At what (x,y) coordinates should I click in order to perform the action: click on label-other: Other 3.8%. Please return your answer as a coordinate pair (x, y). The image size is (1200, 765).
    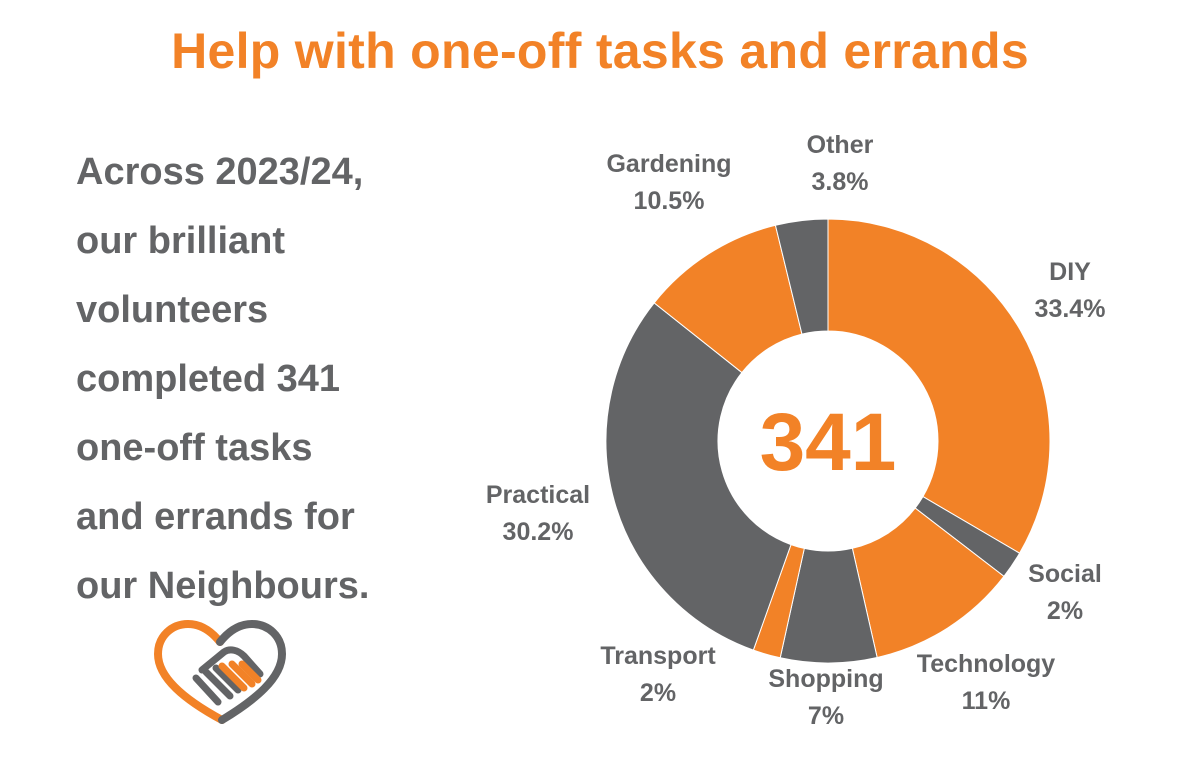
    Looking at the image, I should click on (840, 163).